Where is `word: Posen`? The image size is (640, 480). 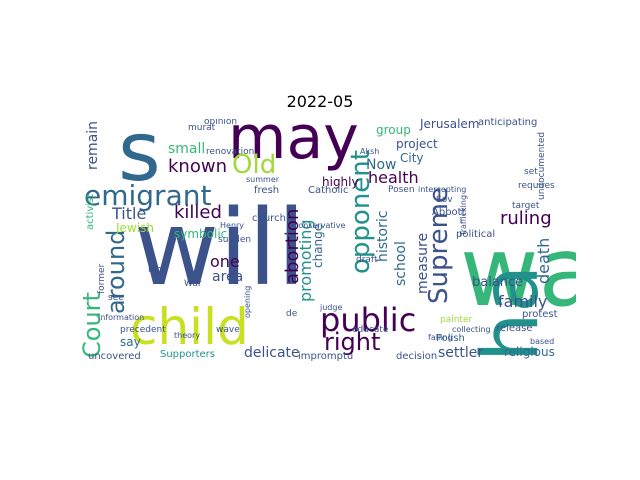 word: Posen is located at coordinates (401, 190).